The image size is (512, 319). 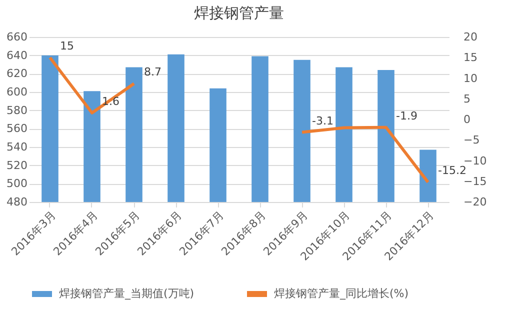 What do you see at coordinates (471, 57) in the screenshot?
I see `y2-tick-label: 15` at bounding box center [471, 57].